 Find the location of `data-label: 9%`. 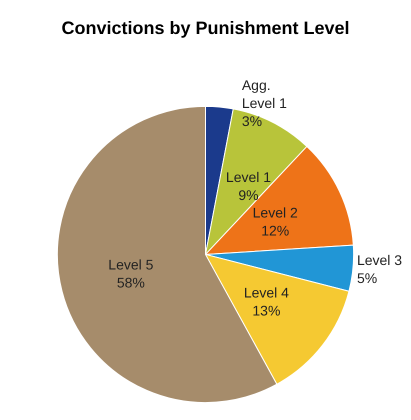

data-label: 9% is located at coordinates (248, 194).